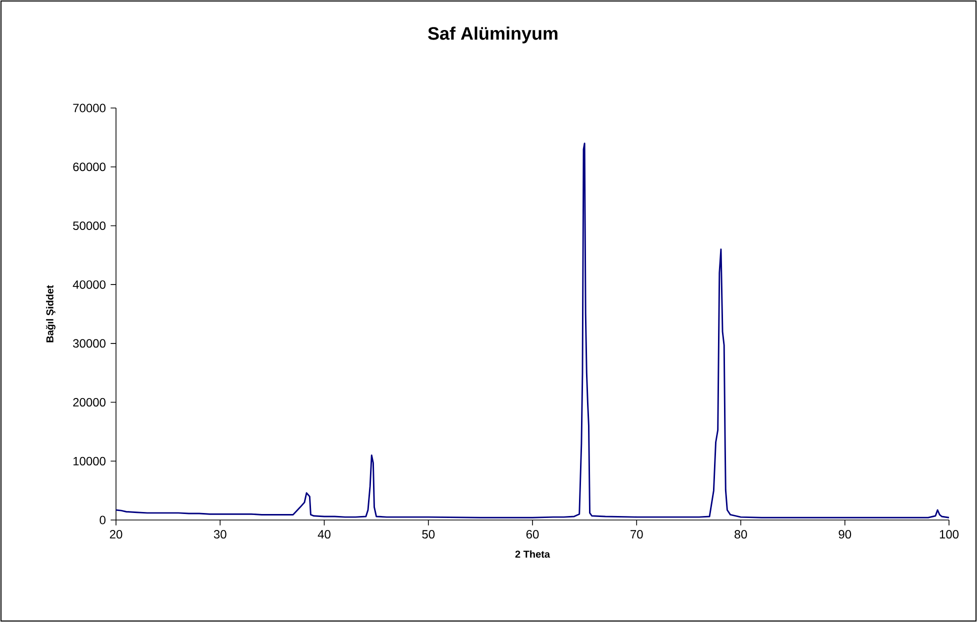  I want to click on y-tick-label: 40000, so click(89, 284).